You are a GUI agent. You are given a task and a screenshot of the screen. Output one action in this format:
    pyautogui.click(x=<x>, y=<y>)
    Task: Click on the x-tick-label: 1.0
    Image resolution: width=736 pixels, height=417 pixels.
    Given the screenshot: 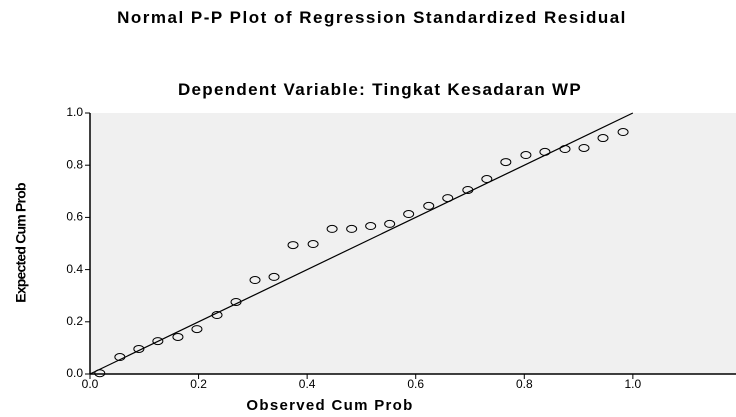 What is the action you would take?
    pyautogui.click(x=633, y=384)
    